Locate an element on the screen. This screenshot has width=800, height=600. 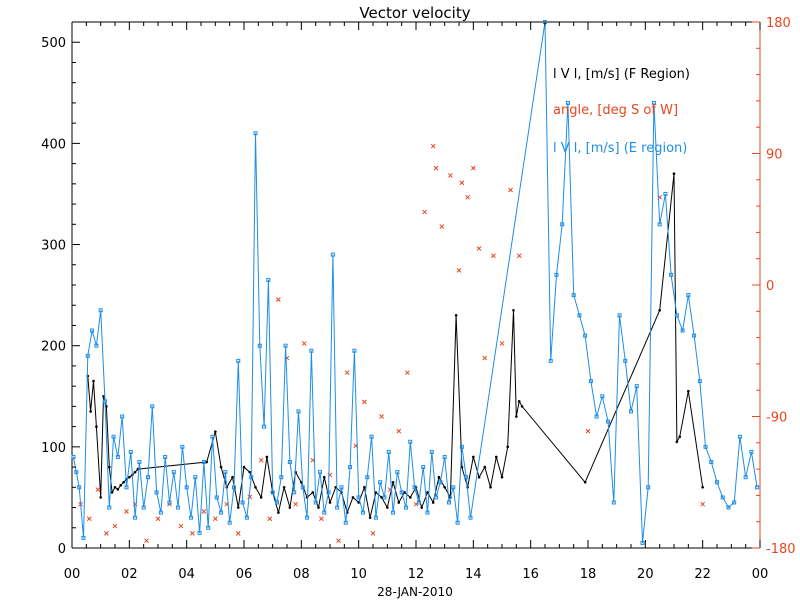
legend-f-region: l V l, [m/s] (F Region) is located at coordinates (621, 74).